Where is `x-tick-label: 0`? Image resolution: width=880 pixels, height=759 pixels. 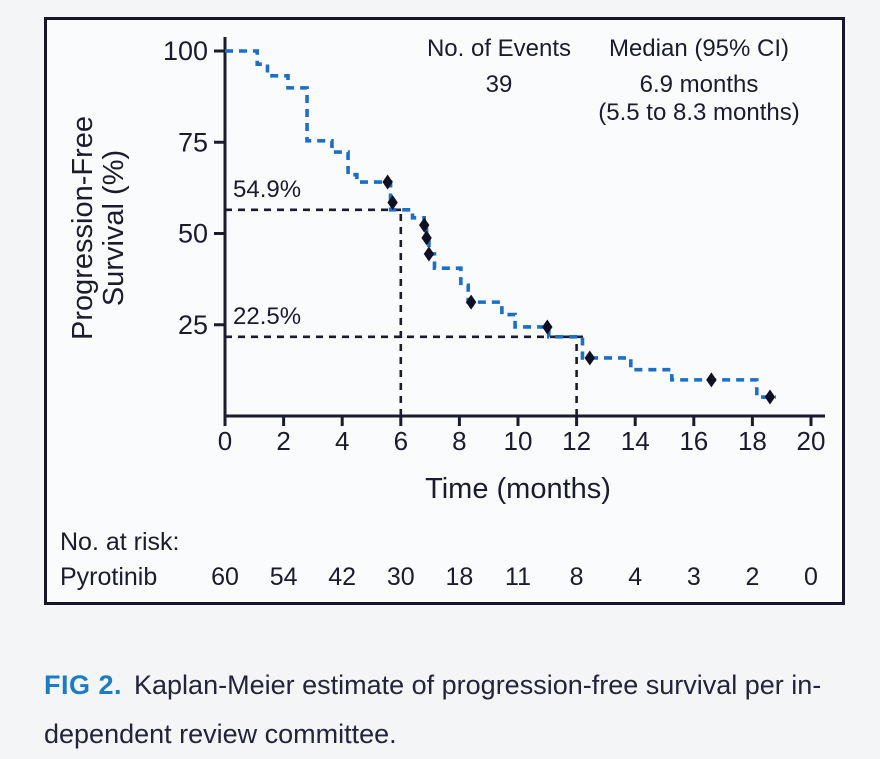 x-tick-label: 0 is located at coordinates (225, 441).